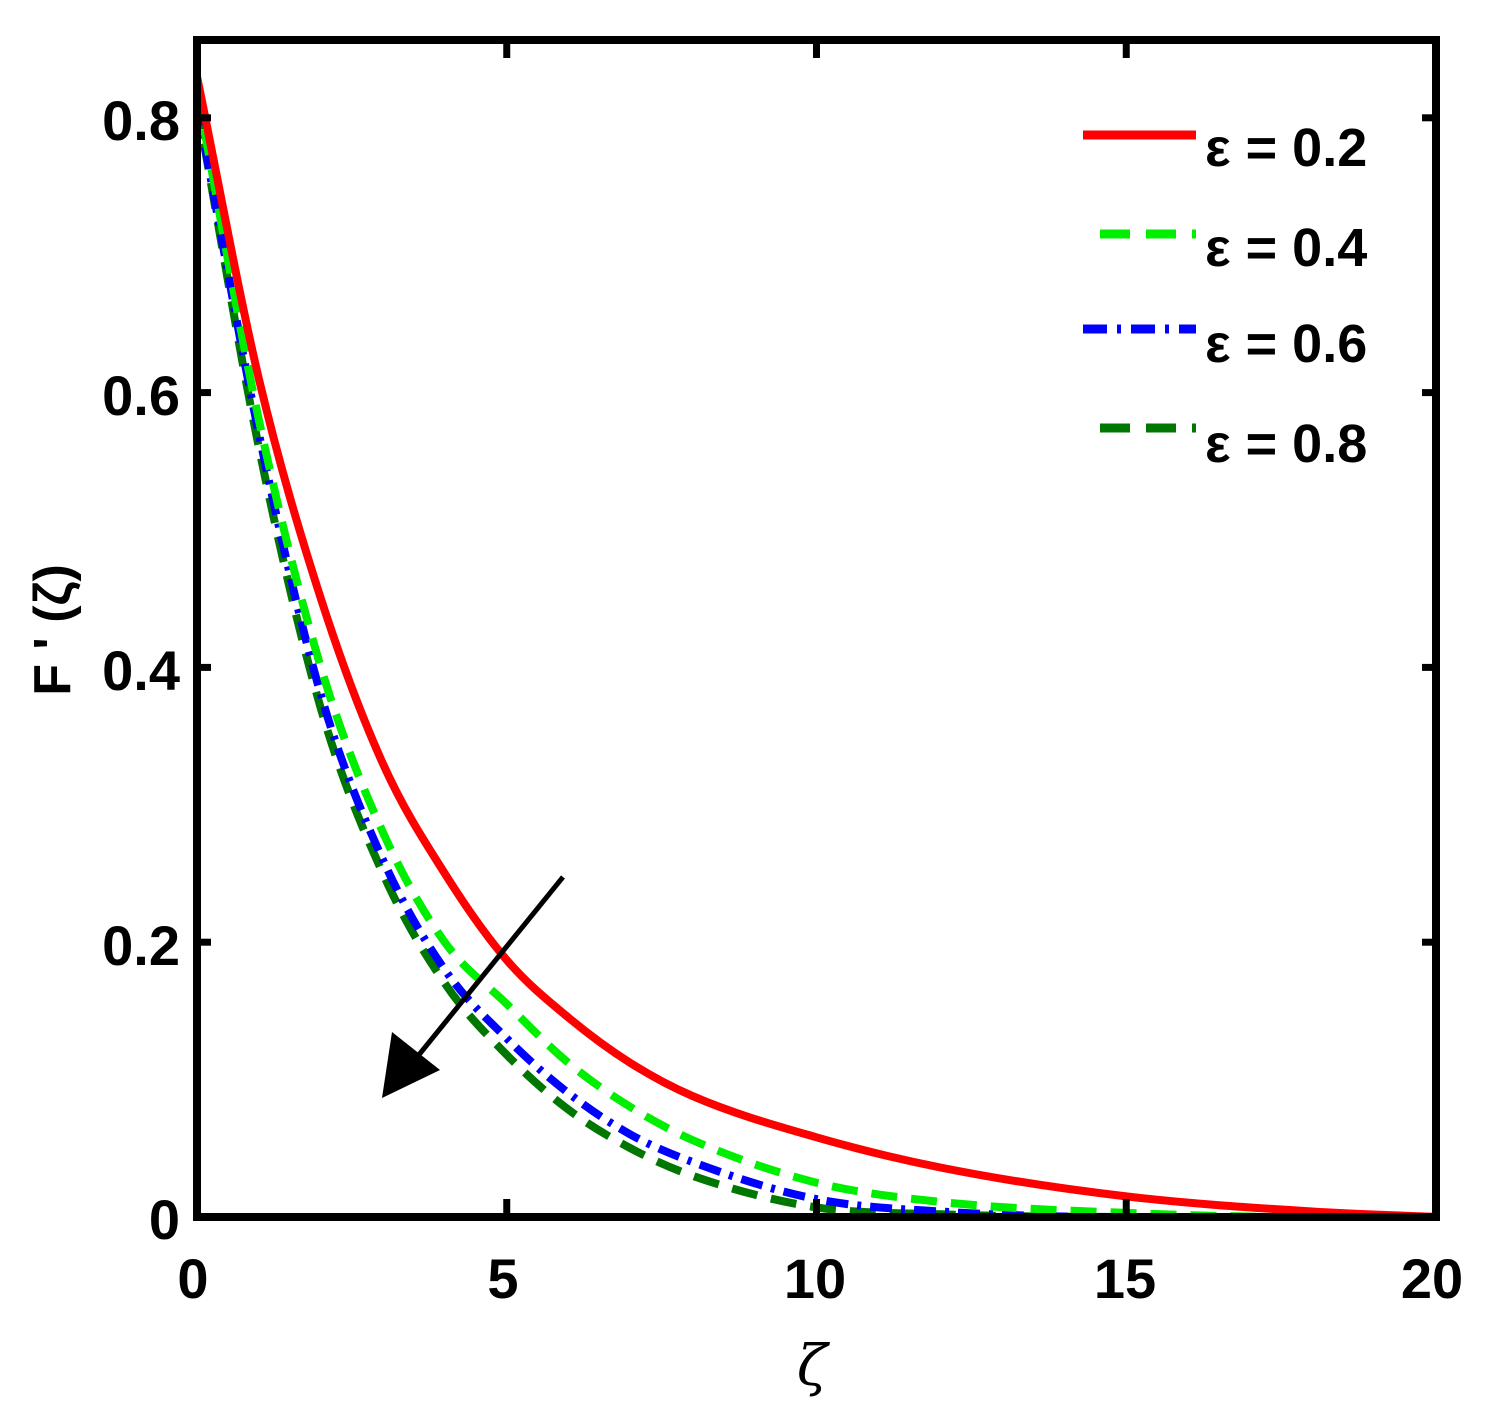  I want to click on legend-label: ε = 0.4, so click(1286, 248).